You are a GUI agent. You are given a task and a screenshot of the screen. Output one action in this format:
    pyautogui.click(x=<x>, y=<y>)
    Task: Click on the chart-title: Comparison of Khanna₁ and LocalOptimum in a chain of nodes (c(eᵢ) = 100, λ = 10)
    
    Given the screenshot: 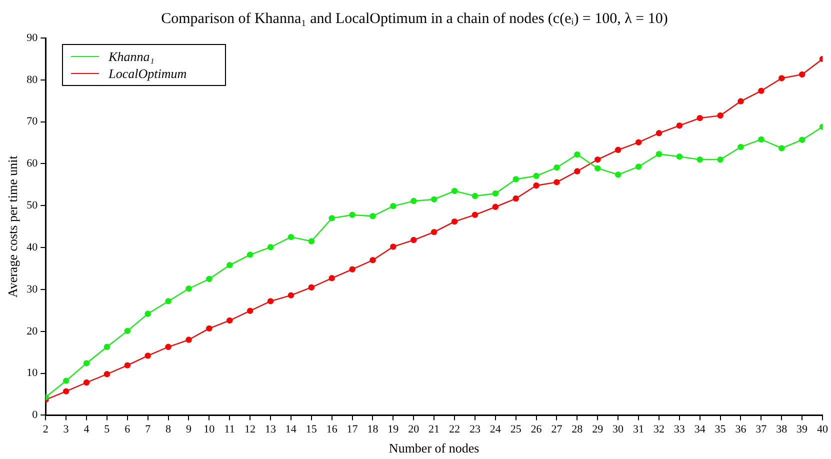 What is the action you would take?
    pyautogui.click(x=414, y=18)
    